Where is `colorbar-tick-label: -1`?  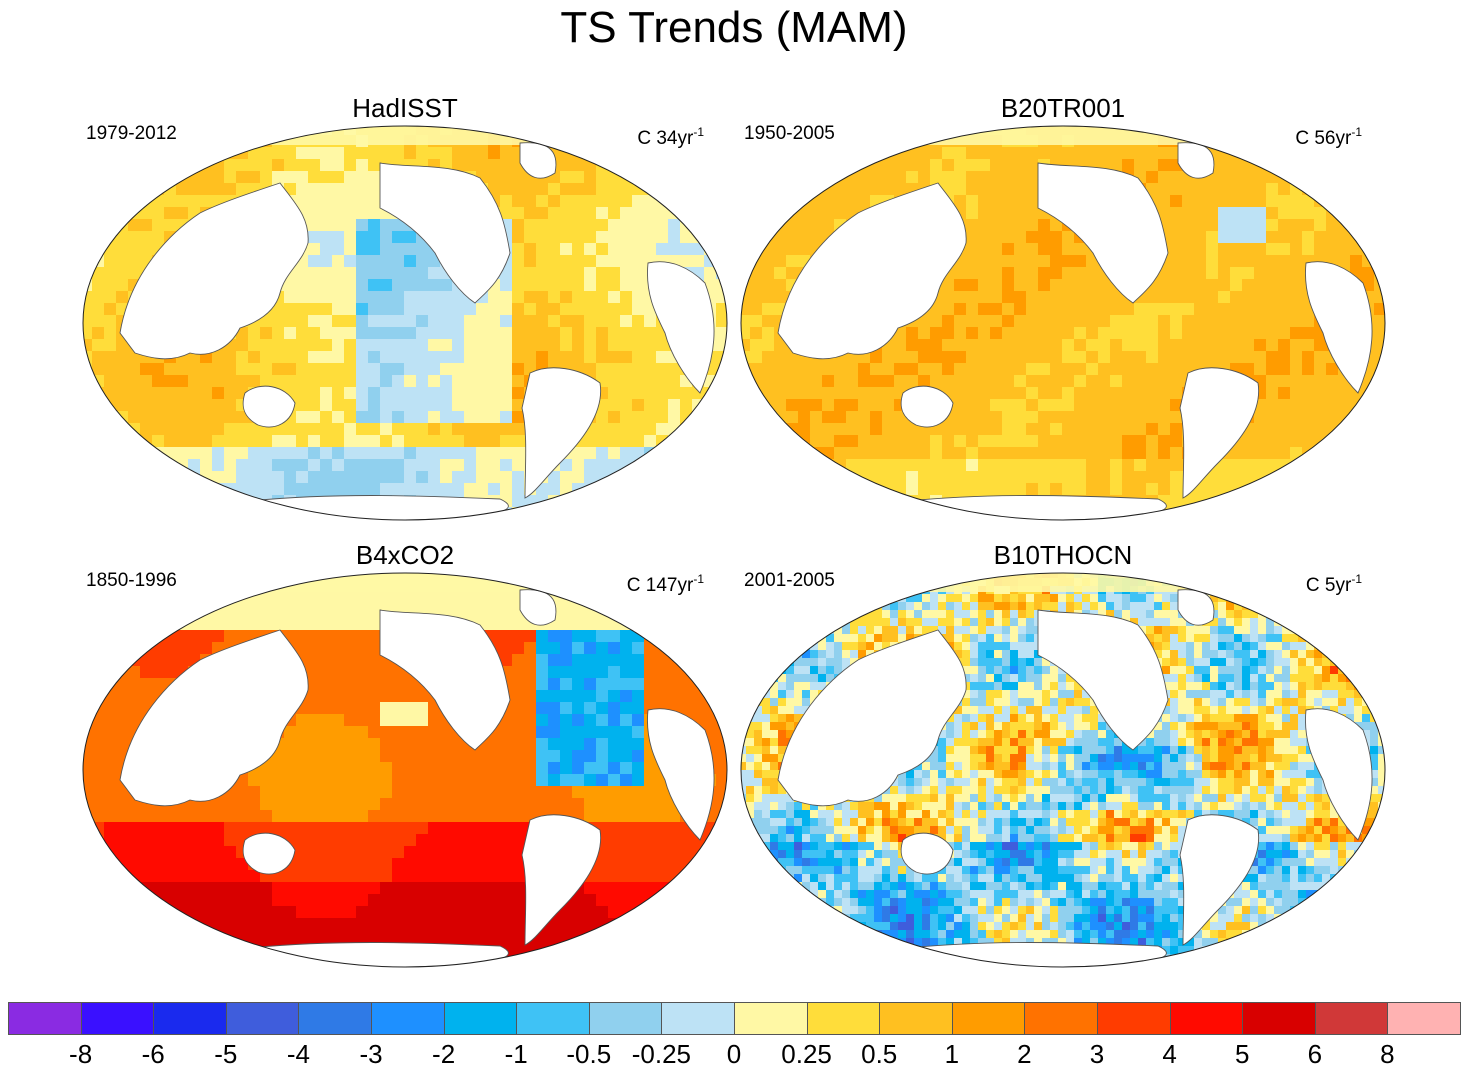
colorbar-tick-label: -1 is located at coordinates (516, 1054).